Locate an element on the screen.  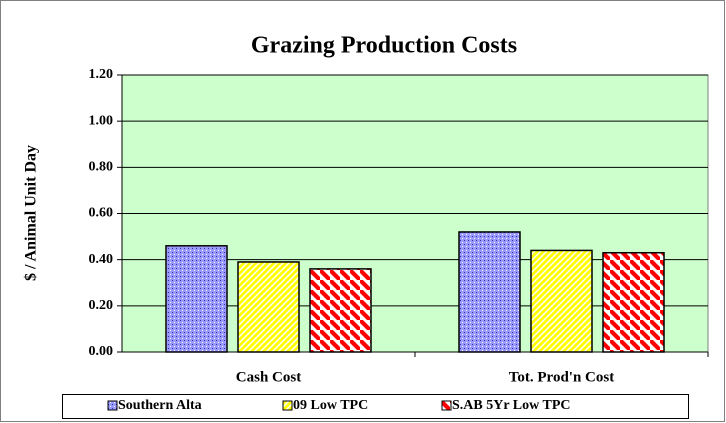
y-tick-label: 0.80 is located at coordinates (101, 167).